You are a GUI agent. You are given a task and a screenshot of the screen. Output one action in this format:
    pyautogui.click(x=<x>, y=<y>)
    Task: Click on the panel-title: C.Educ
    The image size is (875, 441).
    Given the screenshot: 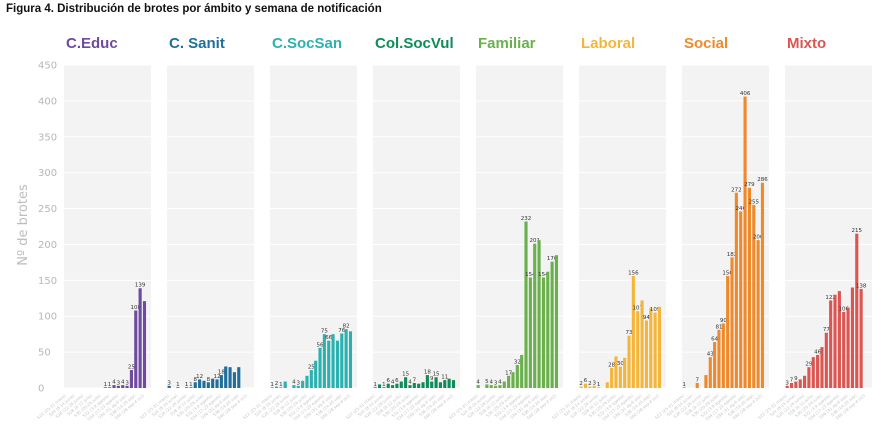 What is the action you would take?
    pyautogui.click(x=92, y=43)
    